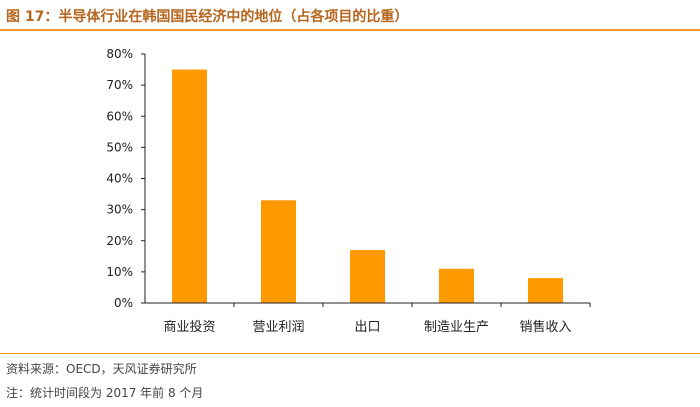 This screenshot has height=407, width=700. I want to click on x-axis-category-labels: 商业投资 营业利润 出口 制造业生产 销售收入, so click(377, 319).